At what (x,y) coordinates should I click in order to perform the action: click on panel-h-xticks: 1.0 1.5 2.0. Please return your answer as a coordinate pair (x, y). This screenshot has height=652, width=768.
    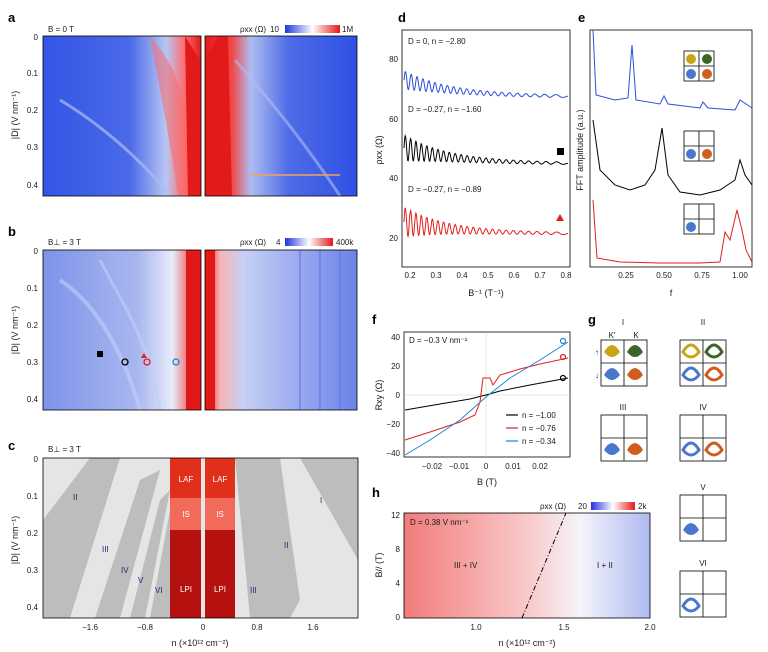
    Looking at the image, I should click on (563, 627).